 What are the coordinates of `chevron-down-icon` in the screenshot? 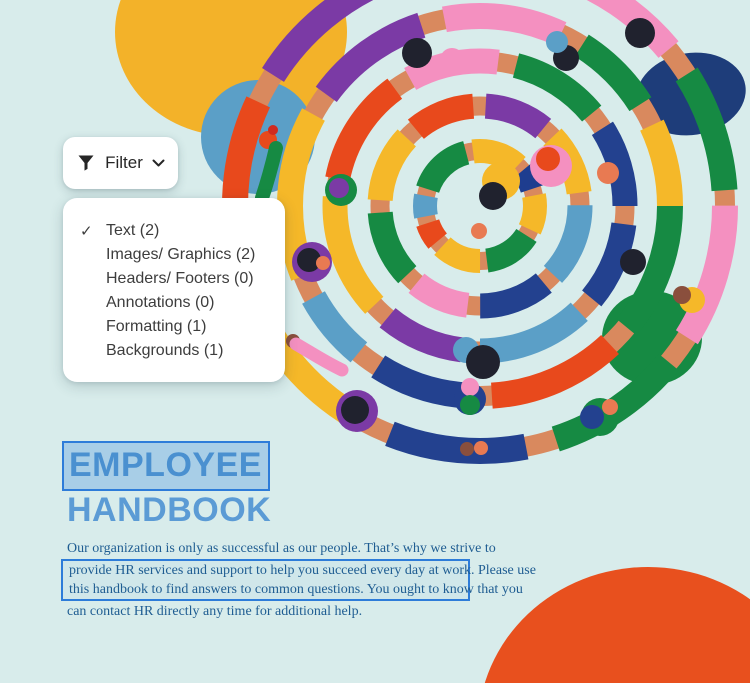 It's located at (158, 162).